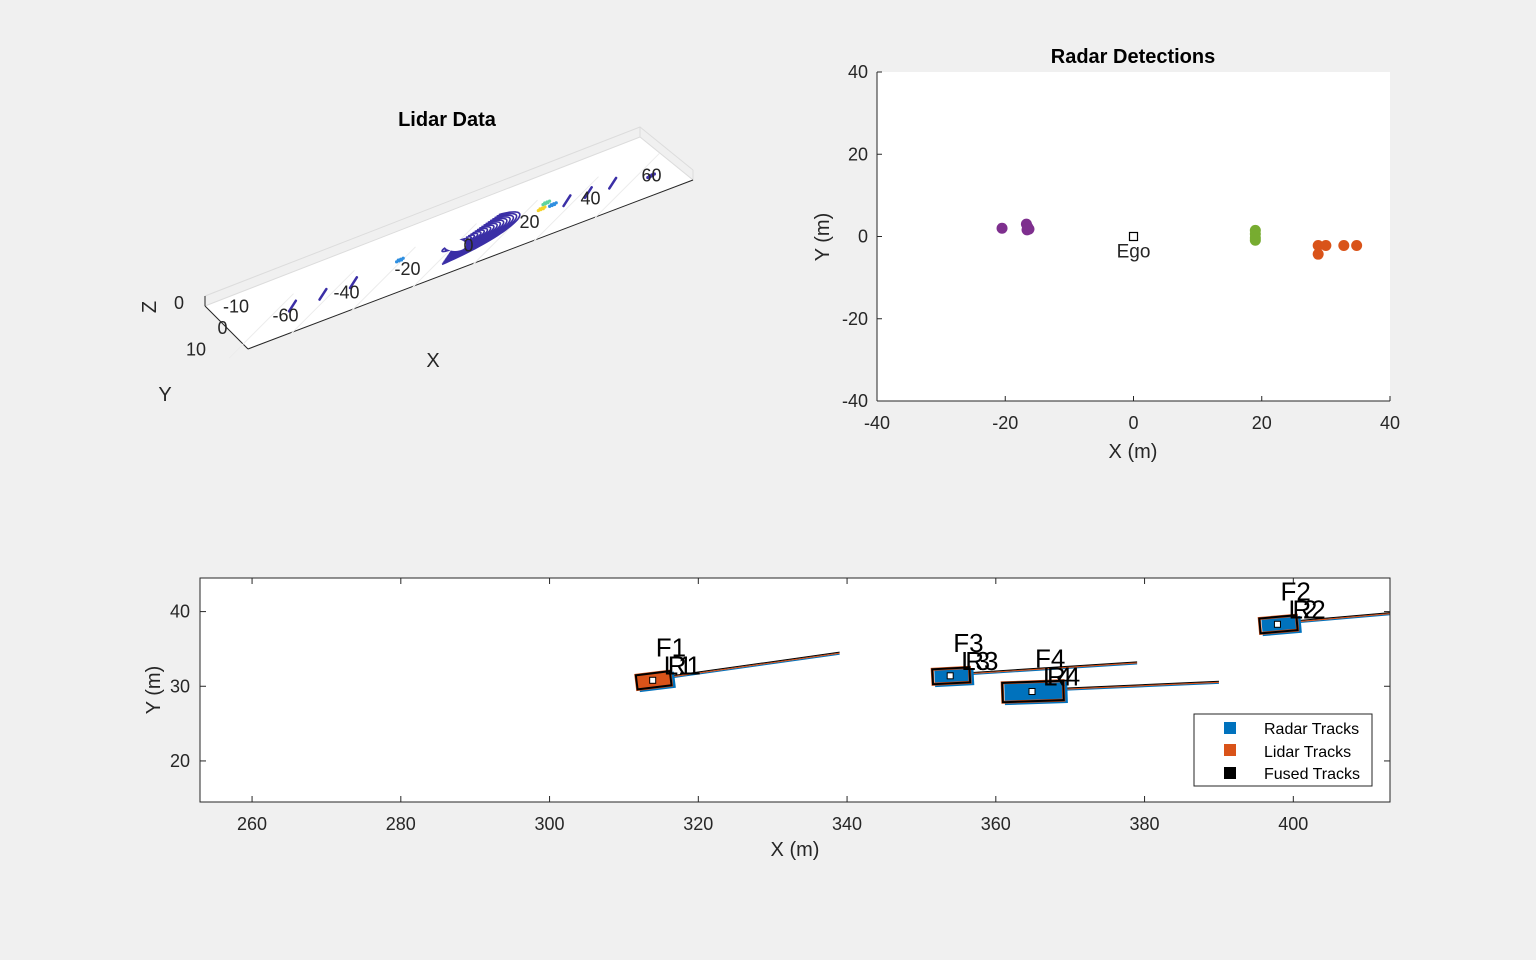  I want to click on lidar-x-tick: 40, so click(590, 199).